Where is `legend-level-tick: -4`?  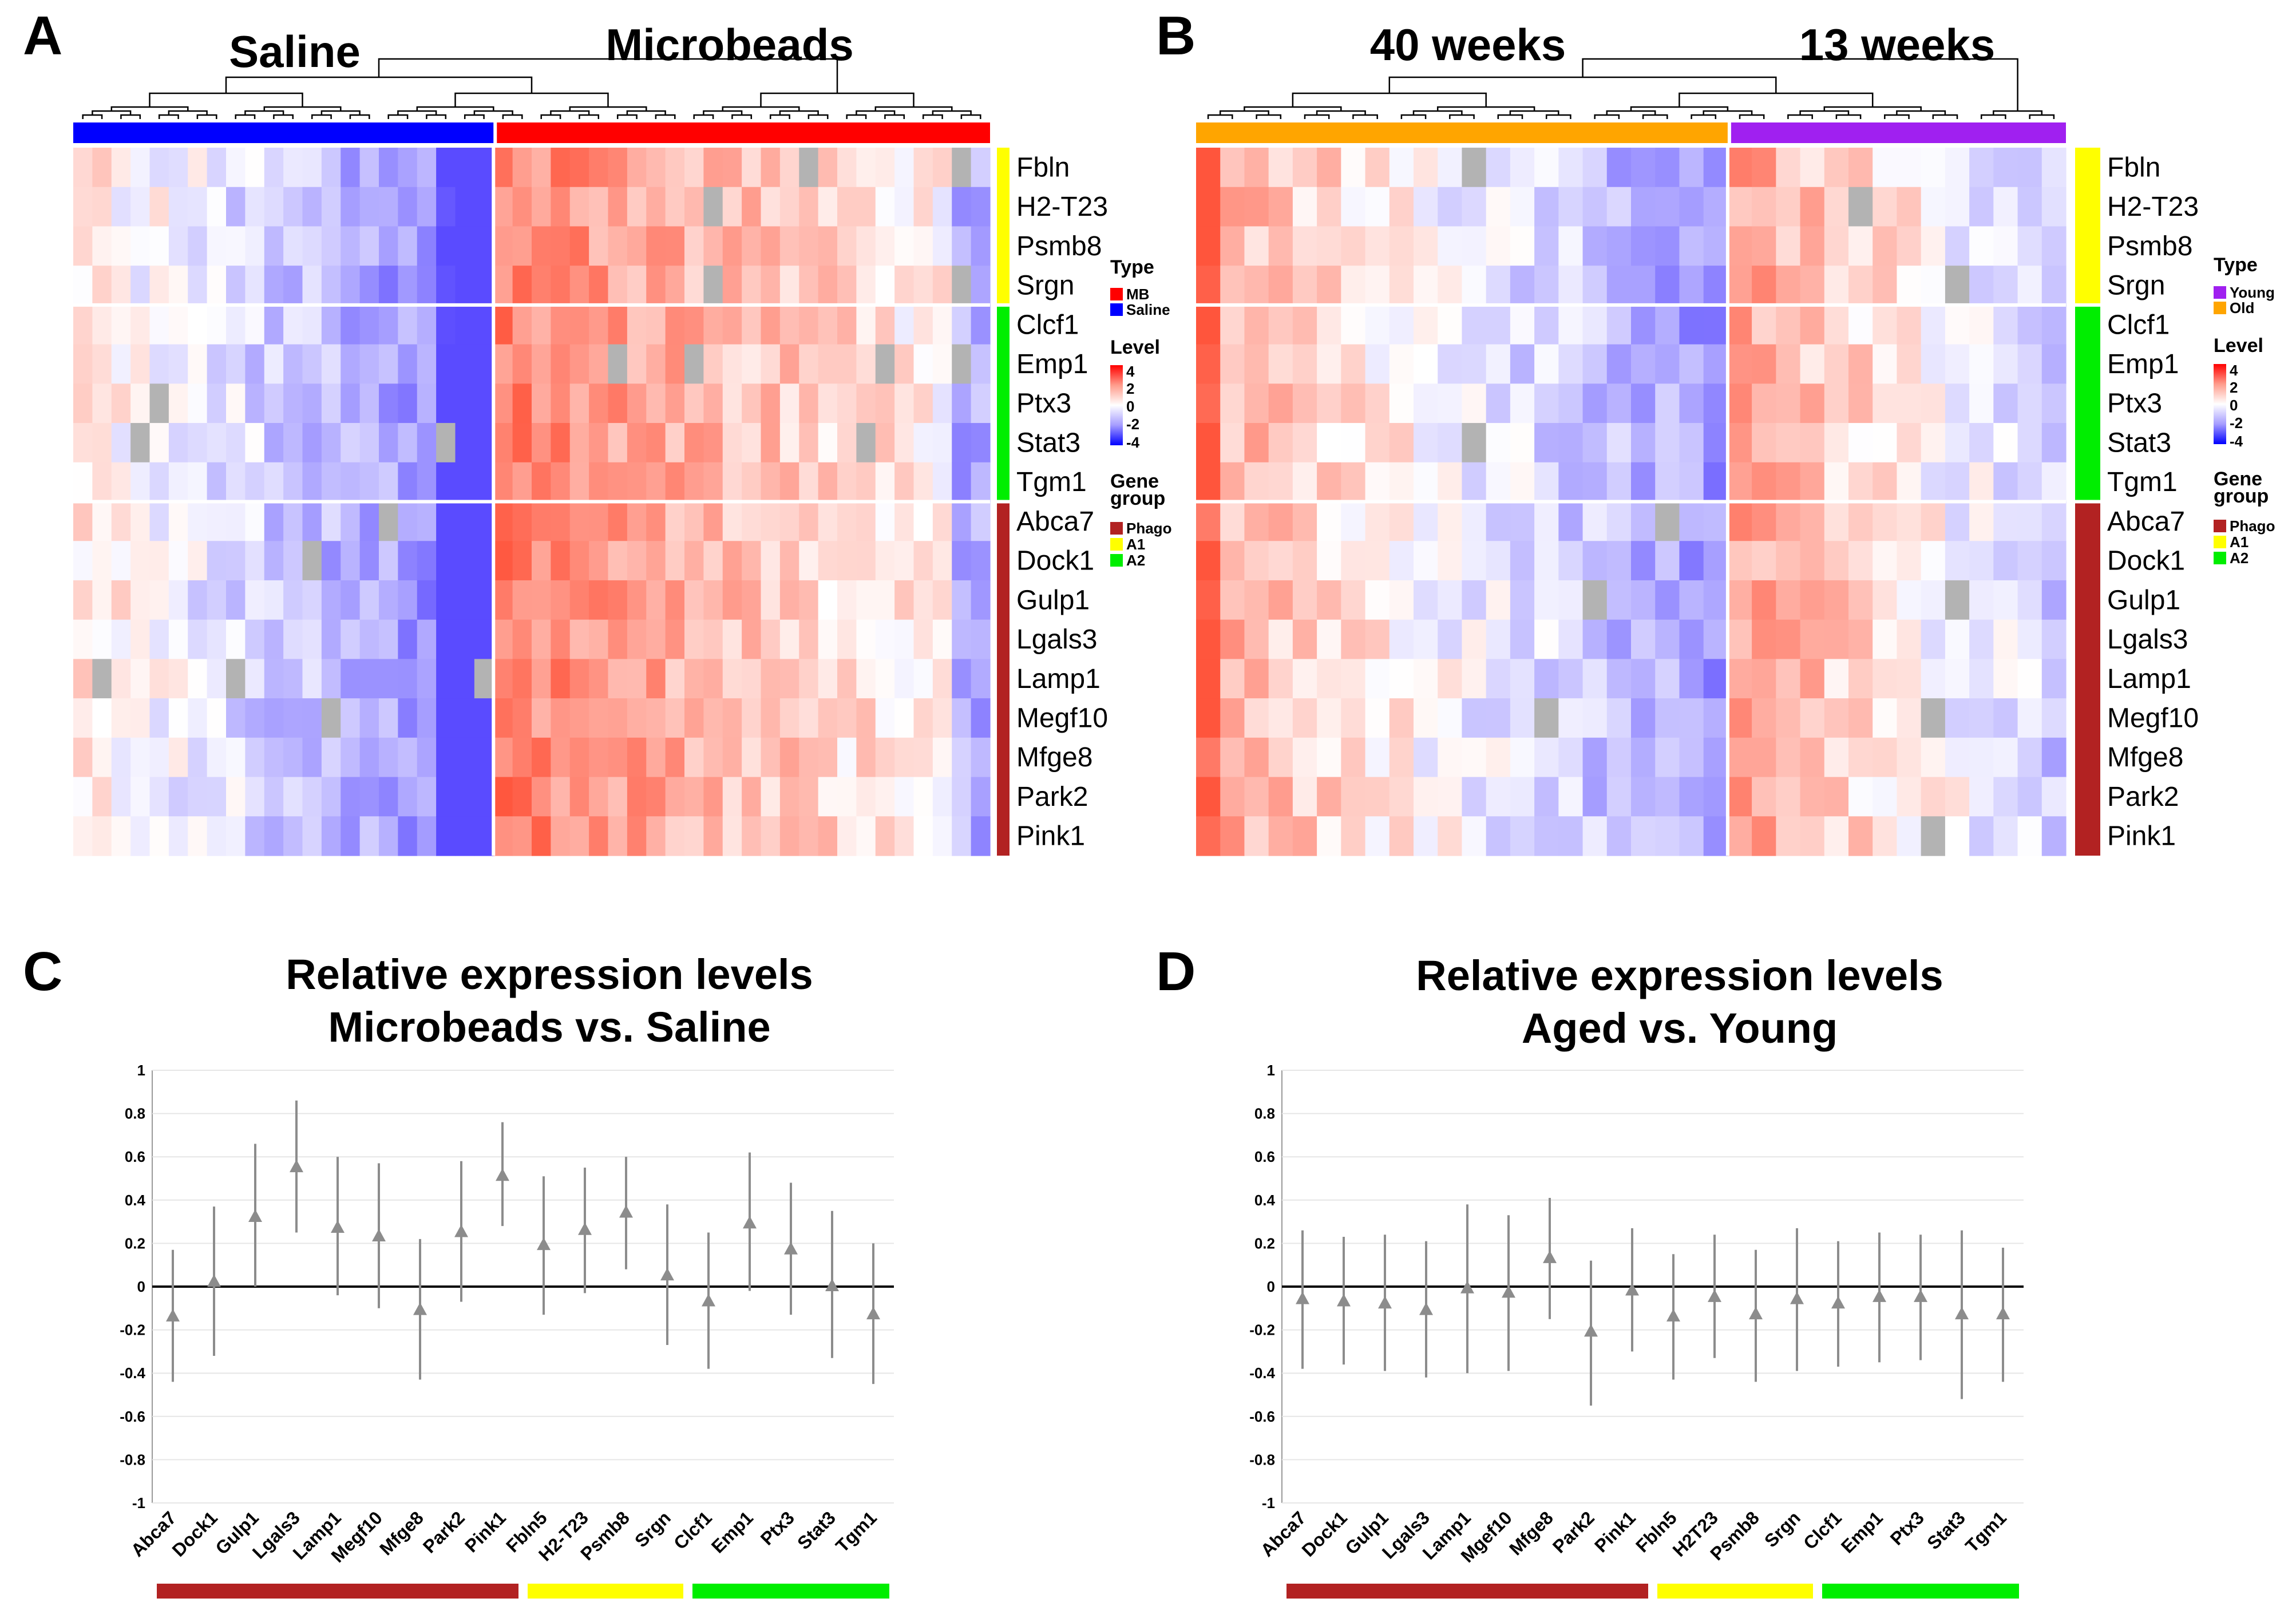
legend-level-tick: -4 is located at coordinates (2236, 441).